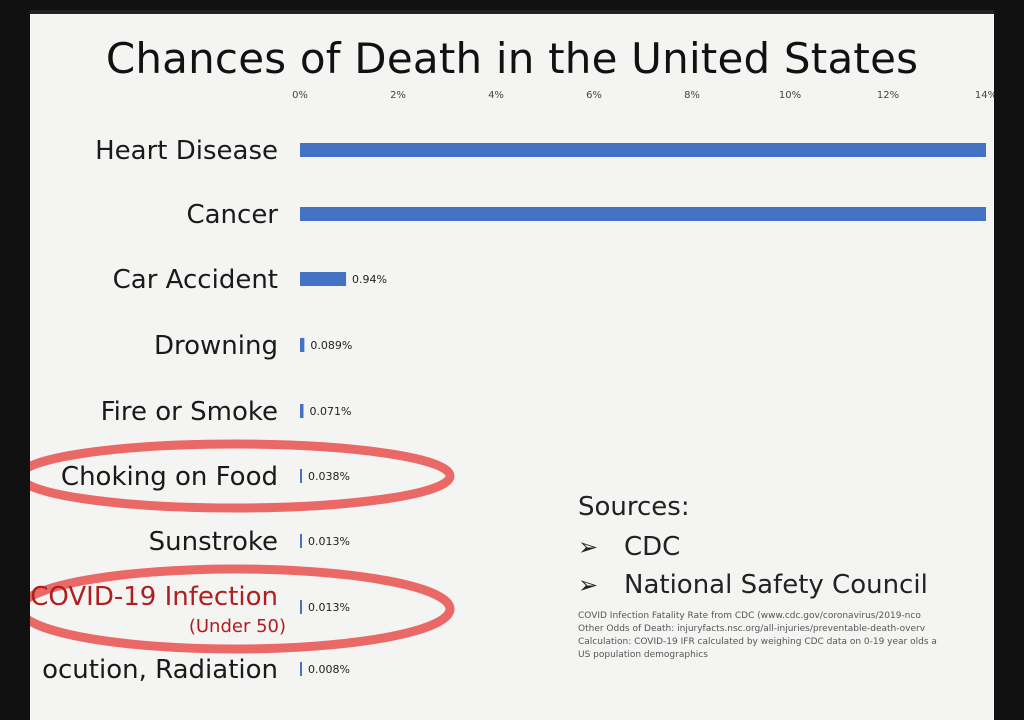  I want to click on source-label: National Safety Council, so click(776, 585).